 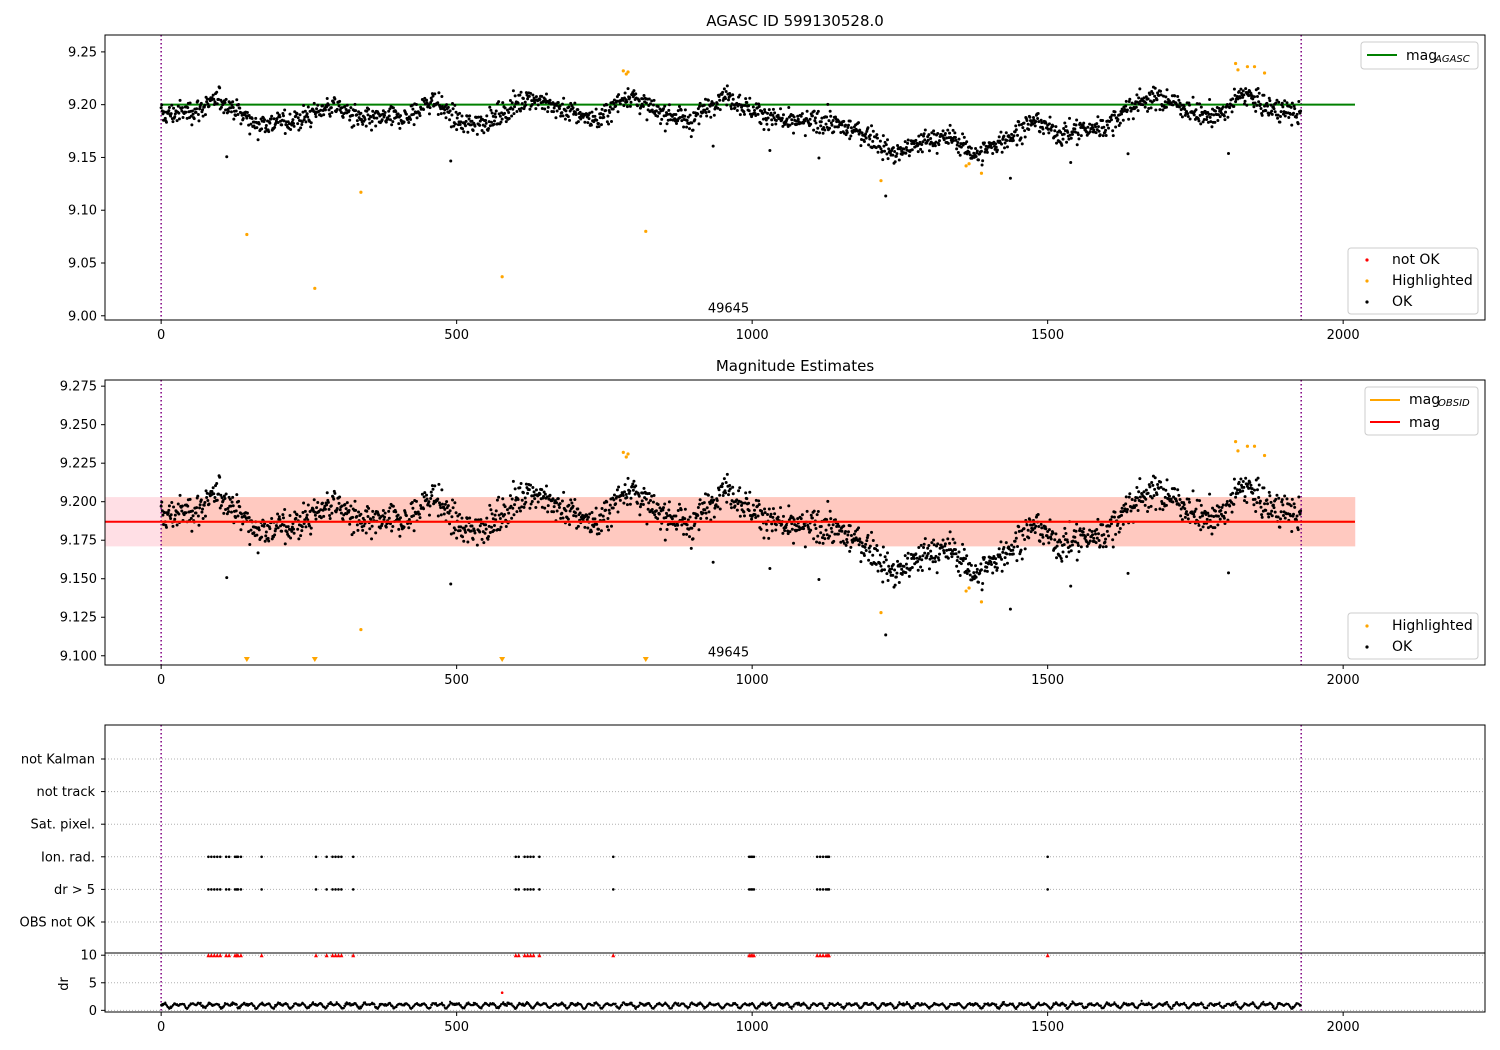 What do you see at coordinates (161, 335) in the screenshot?
I see `agasc-xtick-label: 0` at bounding box center [161, 335].